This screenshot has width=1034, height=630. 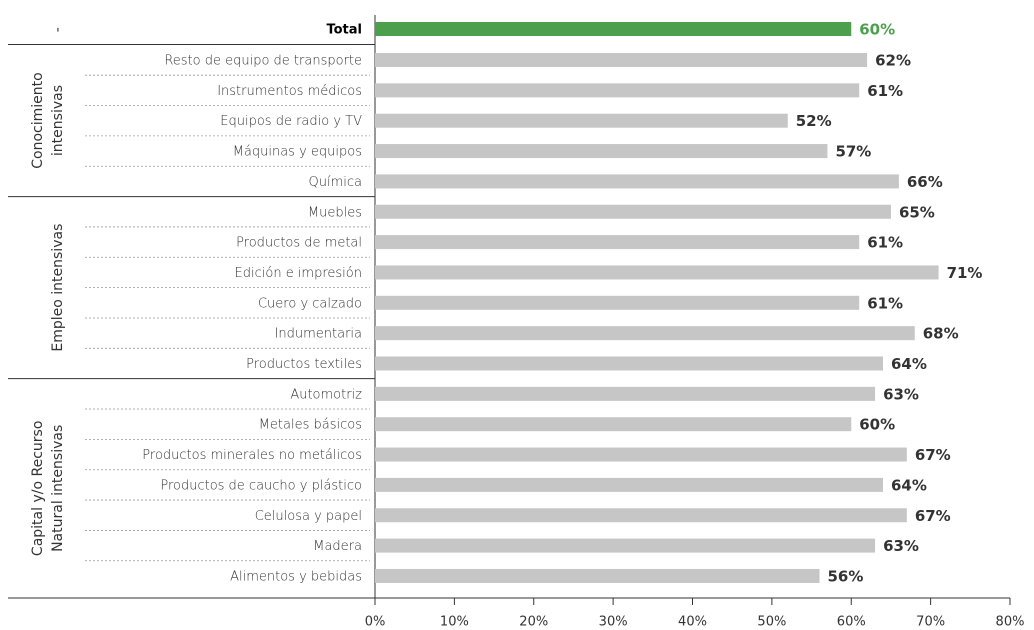 I want to click on x-tick-label: 50%, so click(x=771, y=622).